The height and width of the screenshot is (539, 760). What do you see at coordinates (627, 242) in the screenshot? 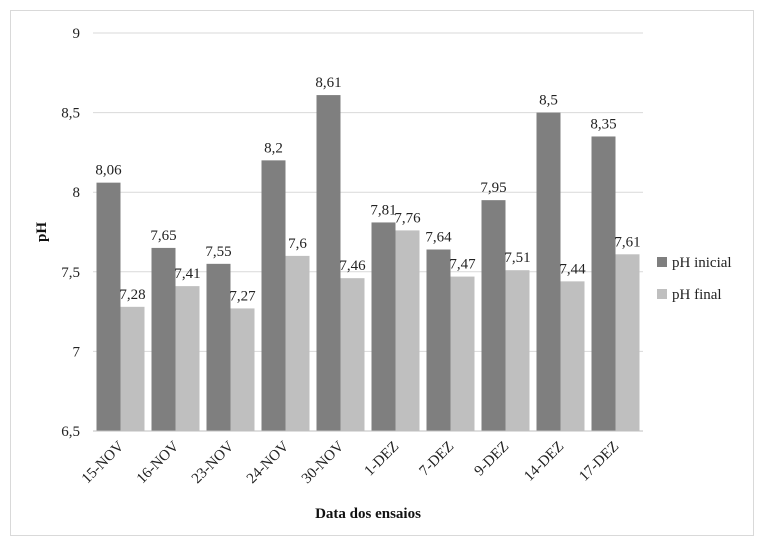
I see `data-label-ph-final: 7,61` at bounding box center [627, 242].